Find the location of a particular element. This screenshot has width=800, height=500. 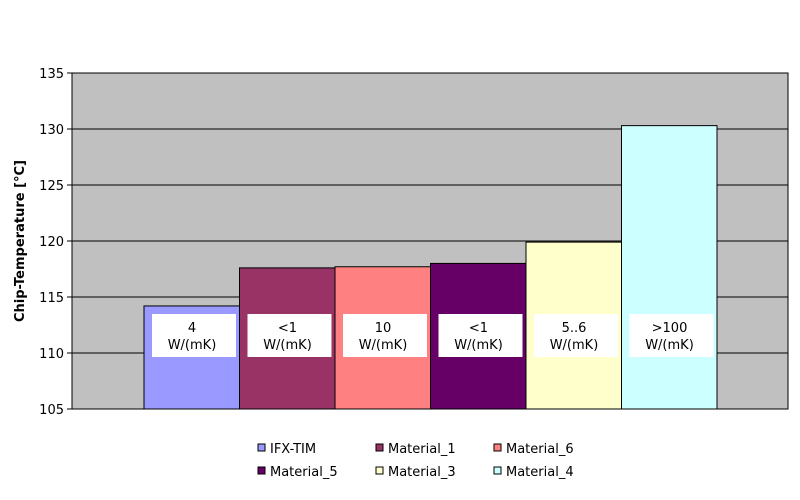

legend-item: Material_6 is located at coordinates (533, 449).